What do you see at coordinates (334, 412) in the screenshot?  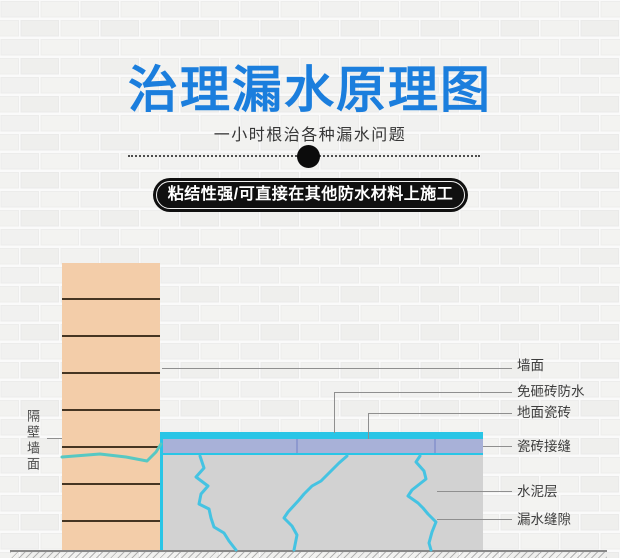 I see `leader-line-waterproof-drop` at bounding box center [334, 412].